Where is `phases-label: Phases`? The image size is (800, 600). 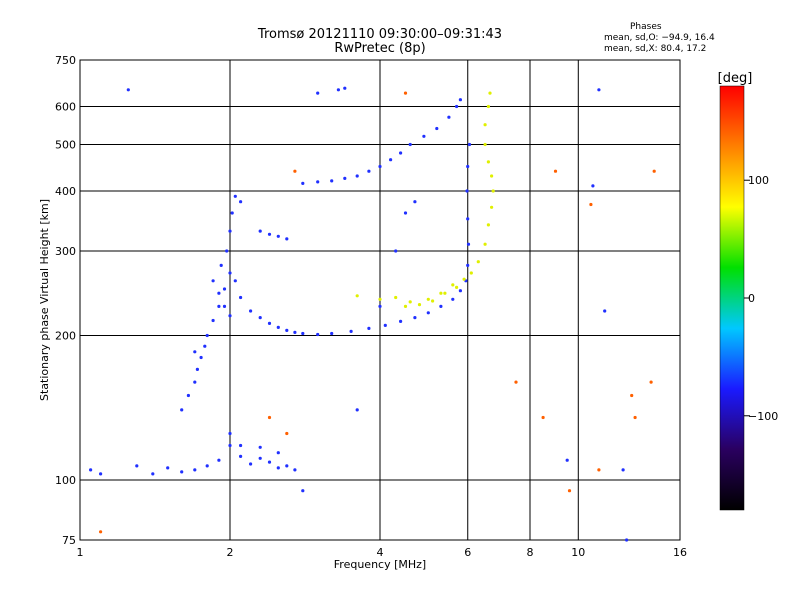
phases-label: Phases is located at coordinates (646, 27).